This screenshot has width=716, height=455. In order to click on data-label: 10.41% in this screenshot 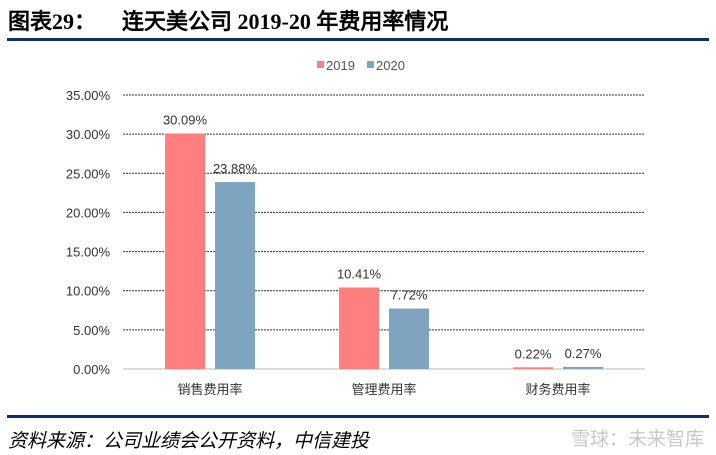, I will do `click(359, 274)`.